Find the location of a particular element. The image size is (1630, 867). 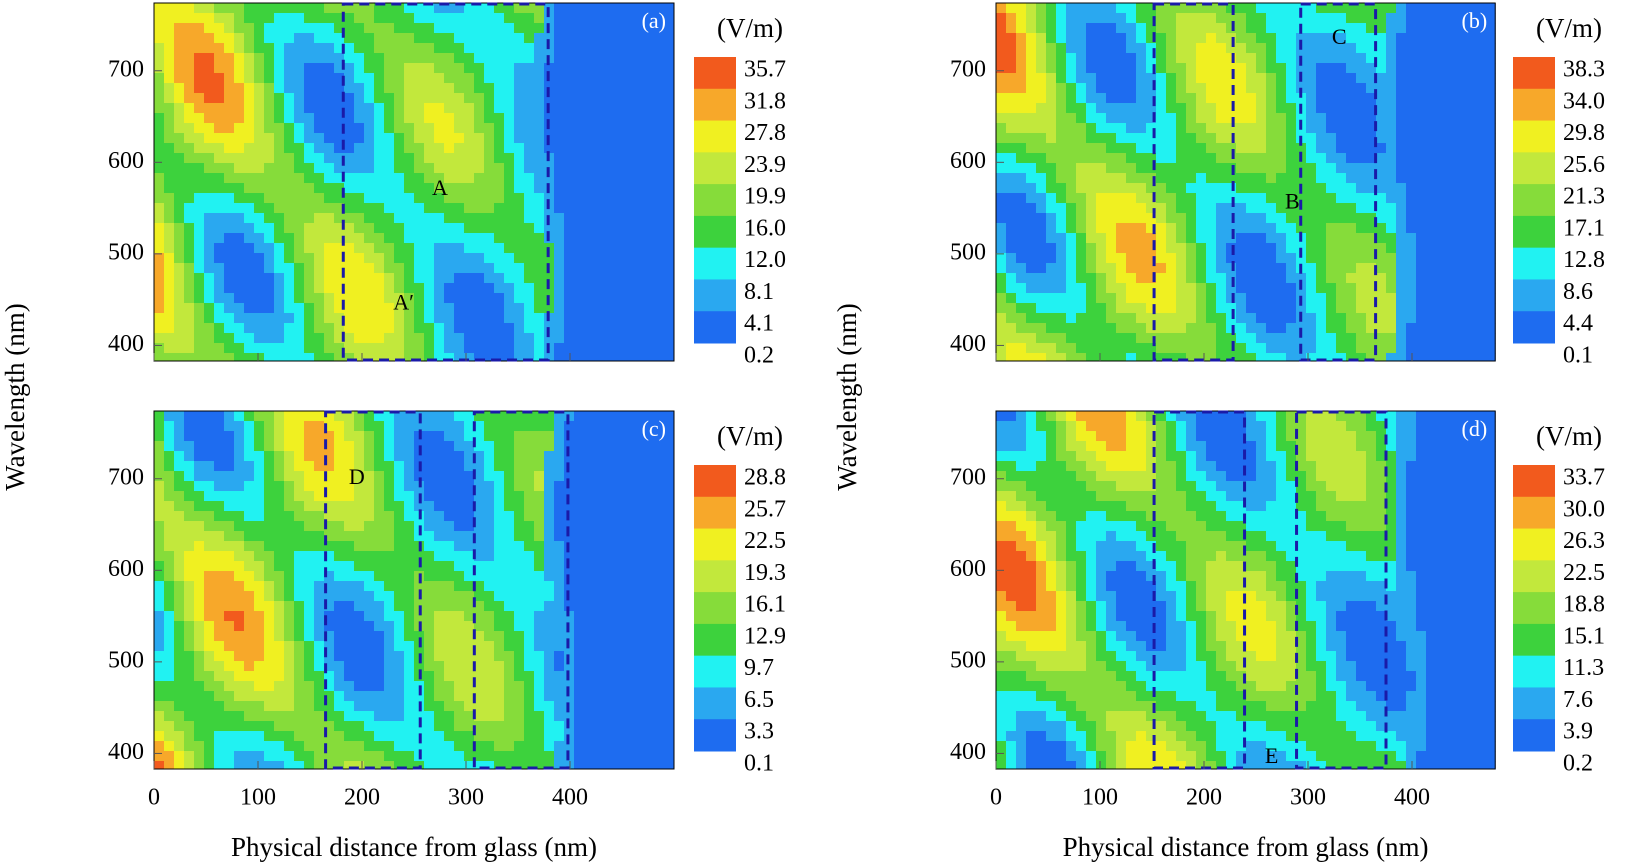

colorbar-label: 8.6 is located at coordinates (1578, 292).